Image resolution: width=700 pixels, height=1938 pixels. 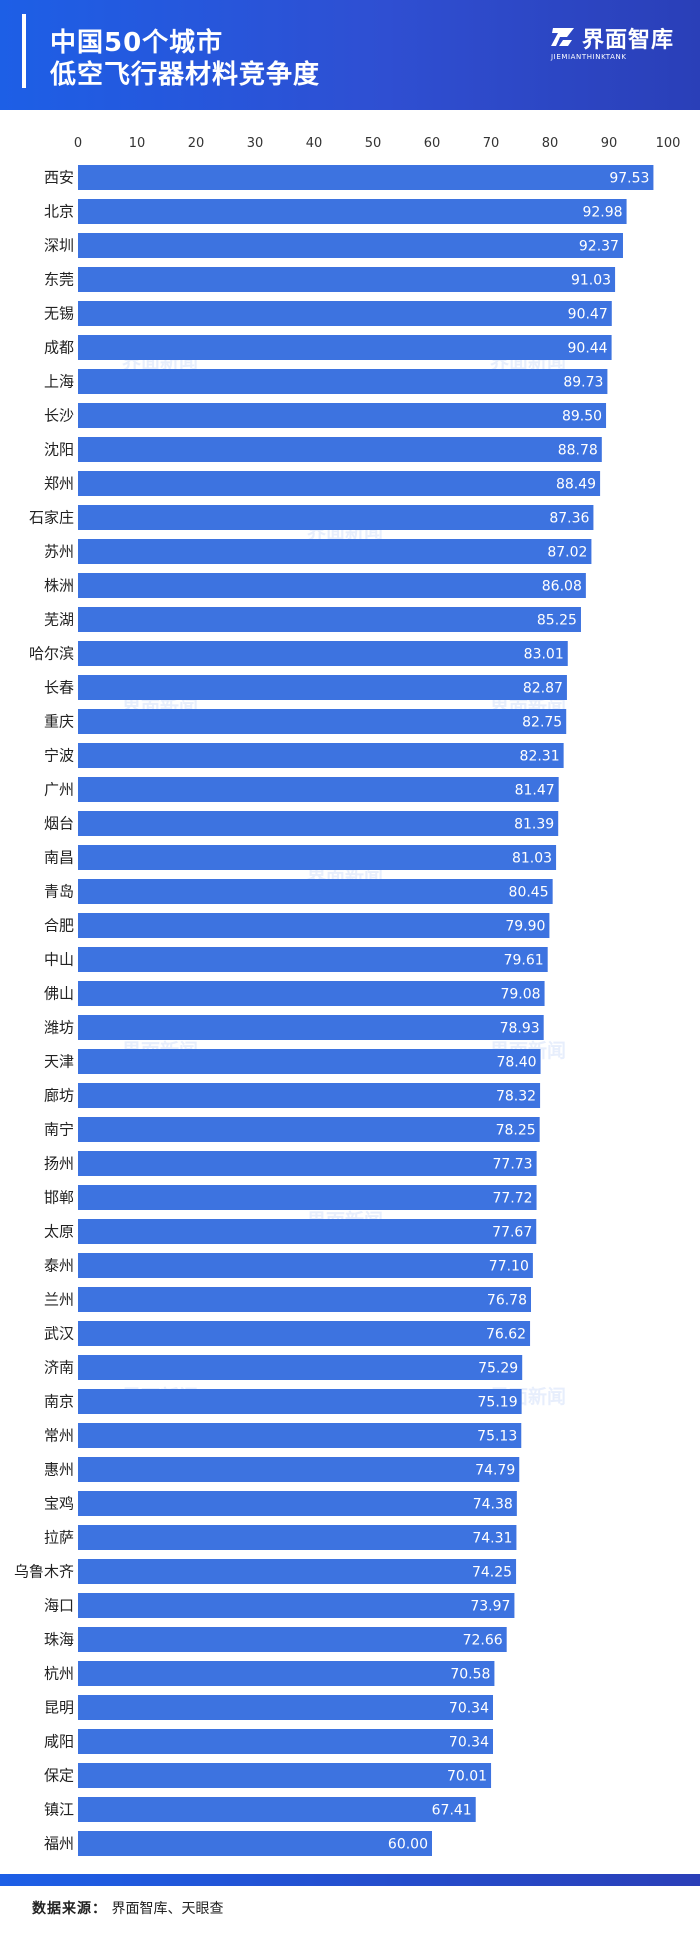 What do you see at coordinates (562, 37) in the screenshot?
I see `brand-logo-icon` at bounding box center [562, 37].